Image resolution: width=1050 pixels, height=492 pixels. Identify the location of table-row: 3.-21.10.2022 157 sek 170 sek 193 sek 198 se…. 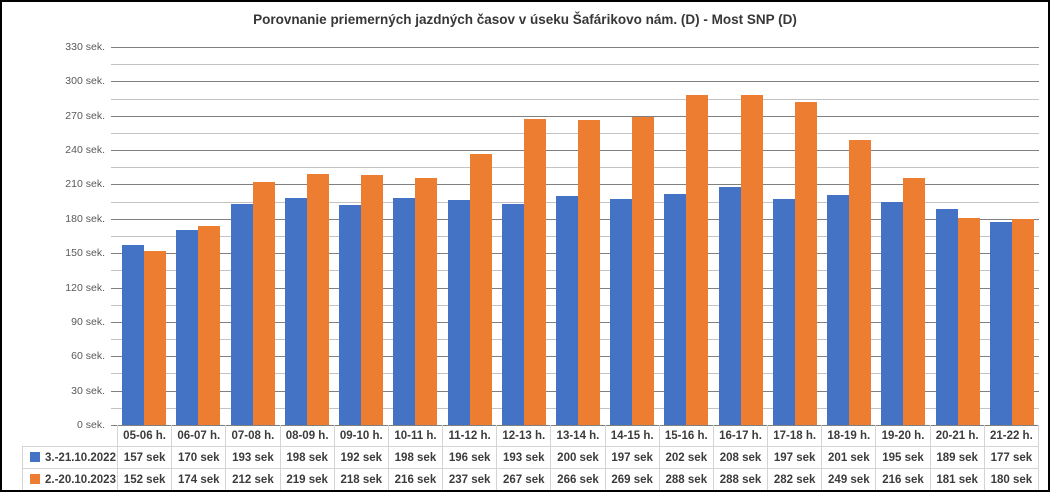
(531, 457).